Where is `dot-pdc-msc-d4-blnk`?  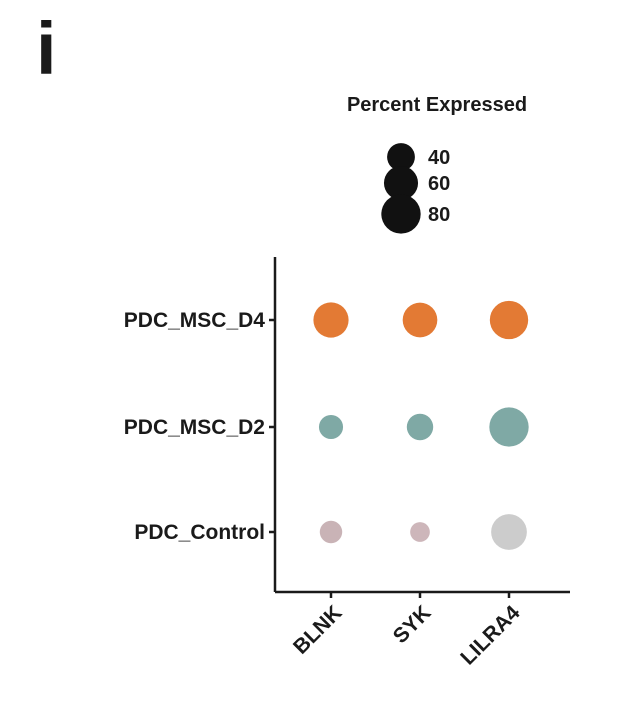
dot-pdc-msc-d4-blnk is located at coordinates (331, 320).